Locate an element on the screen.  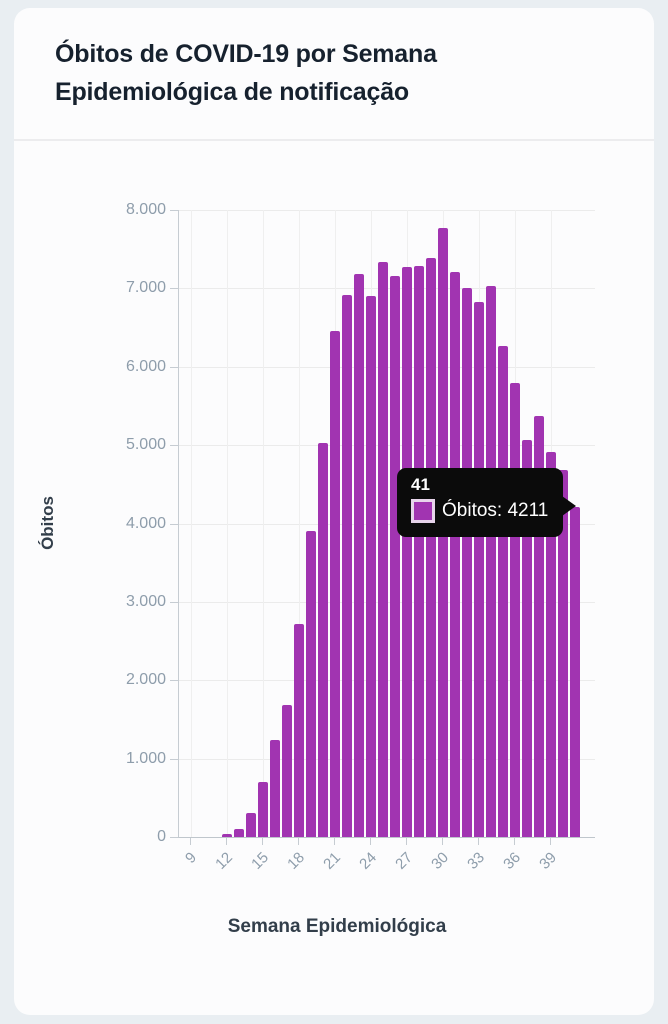
tooltip-arrow-icon is located at coordinates (569, 506).